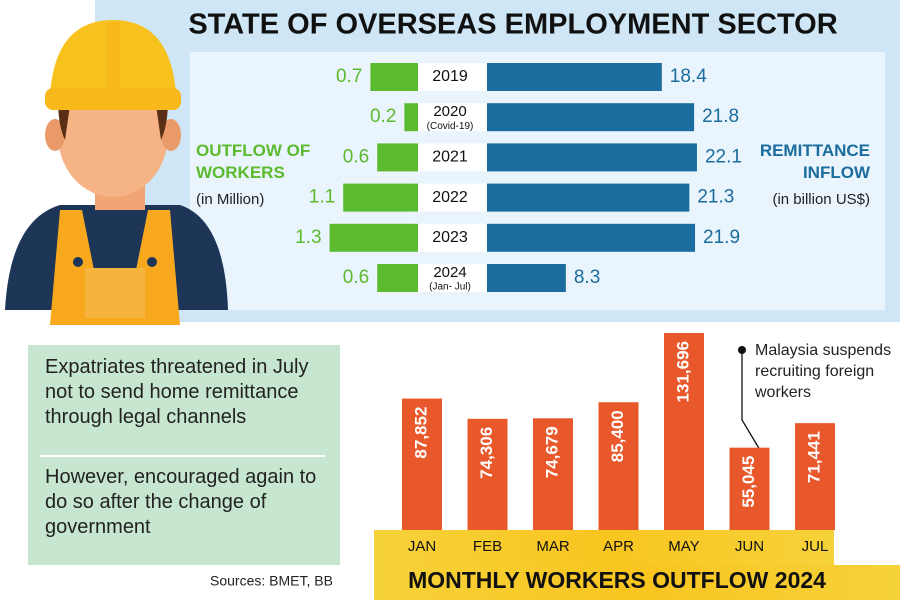 This screenshot has height=600, width=900. Describe the element at coordinates (720, 116) in the screenshot. I see `value-label: 21.8` at that location.